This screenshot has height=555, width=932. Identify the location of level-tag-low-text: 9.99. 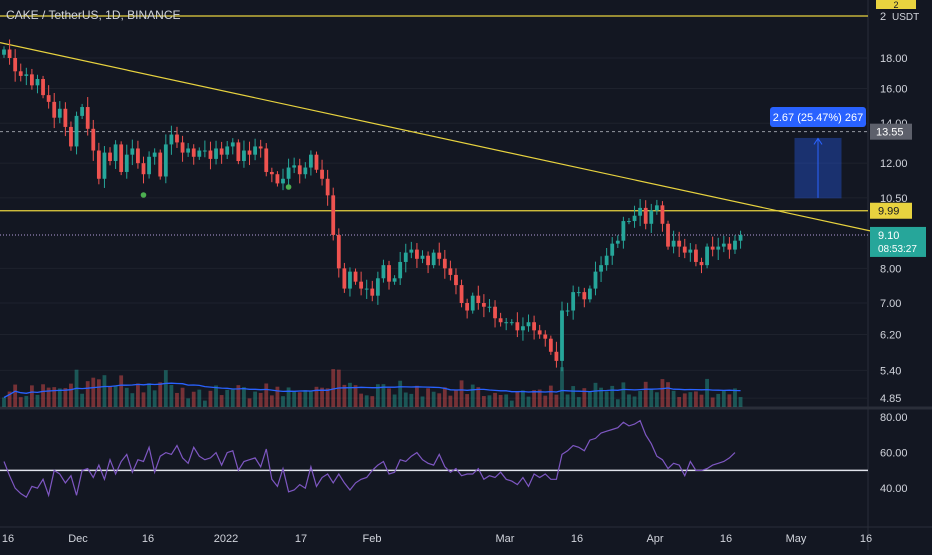
(888, 212).